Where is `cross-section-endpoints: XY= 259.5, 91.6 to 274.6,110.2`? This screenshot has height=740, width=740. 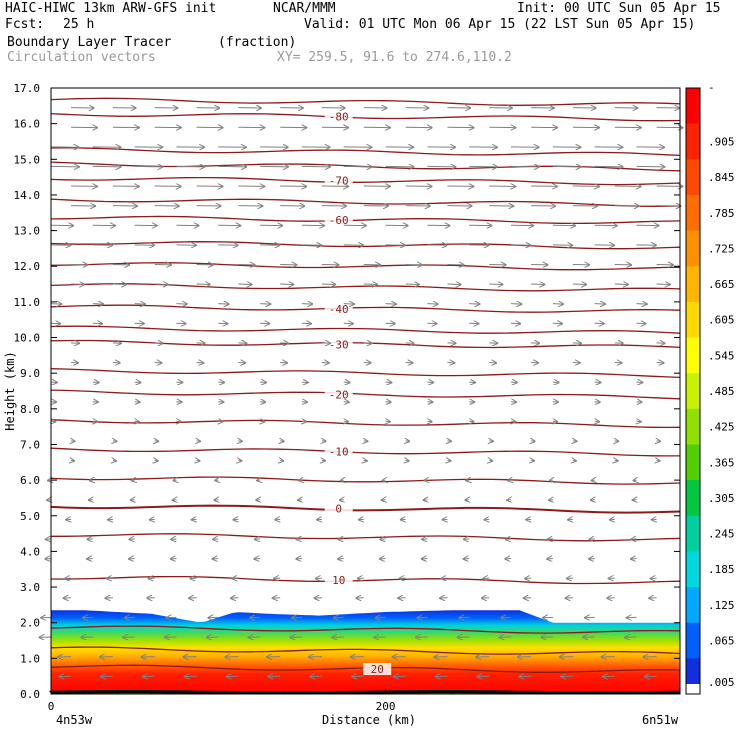
cross-section-endpoints: XY= 259.5, 91.6 to 274.6,110.2 is located at coordinates (394, 57).